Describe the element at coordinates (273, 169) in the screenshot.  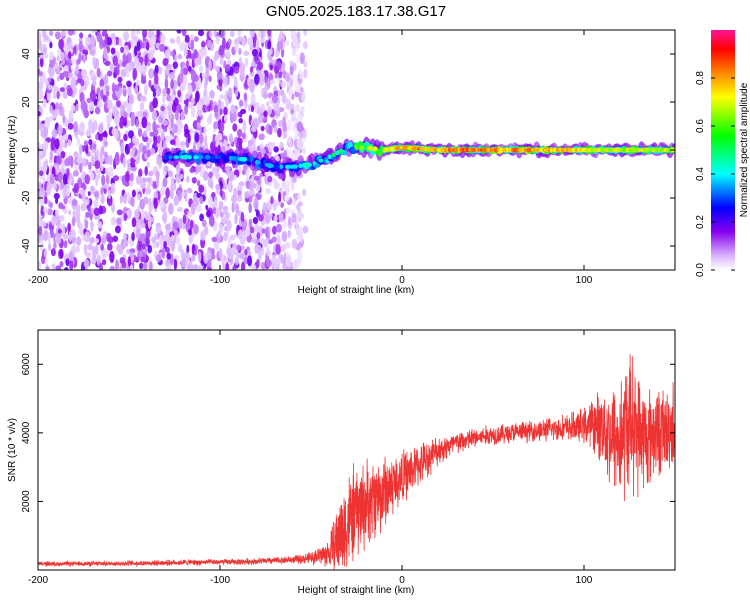
I see `spectrogram-ridge-band` at that location.